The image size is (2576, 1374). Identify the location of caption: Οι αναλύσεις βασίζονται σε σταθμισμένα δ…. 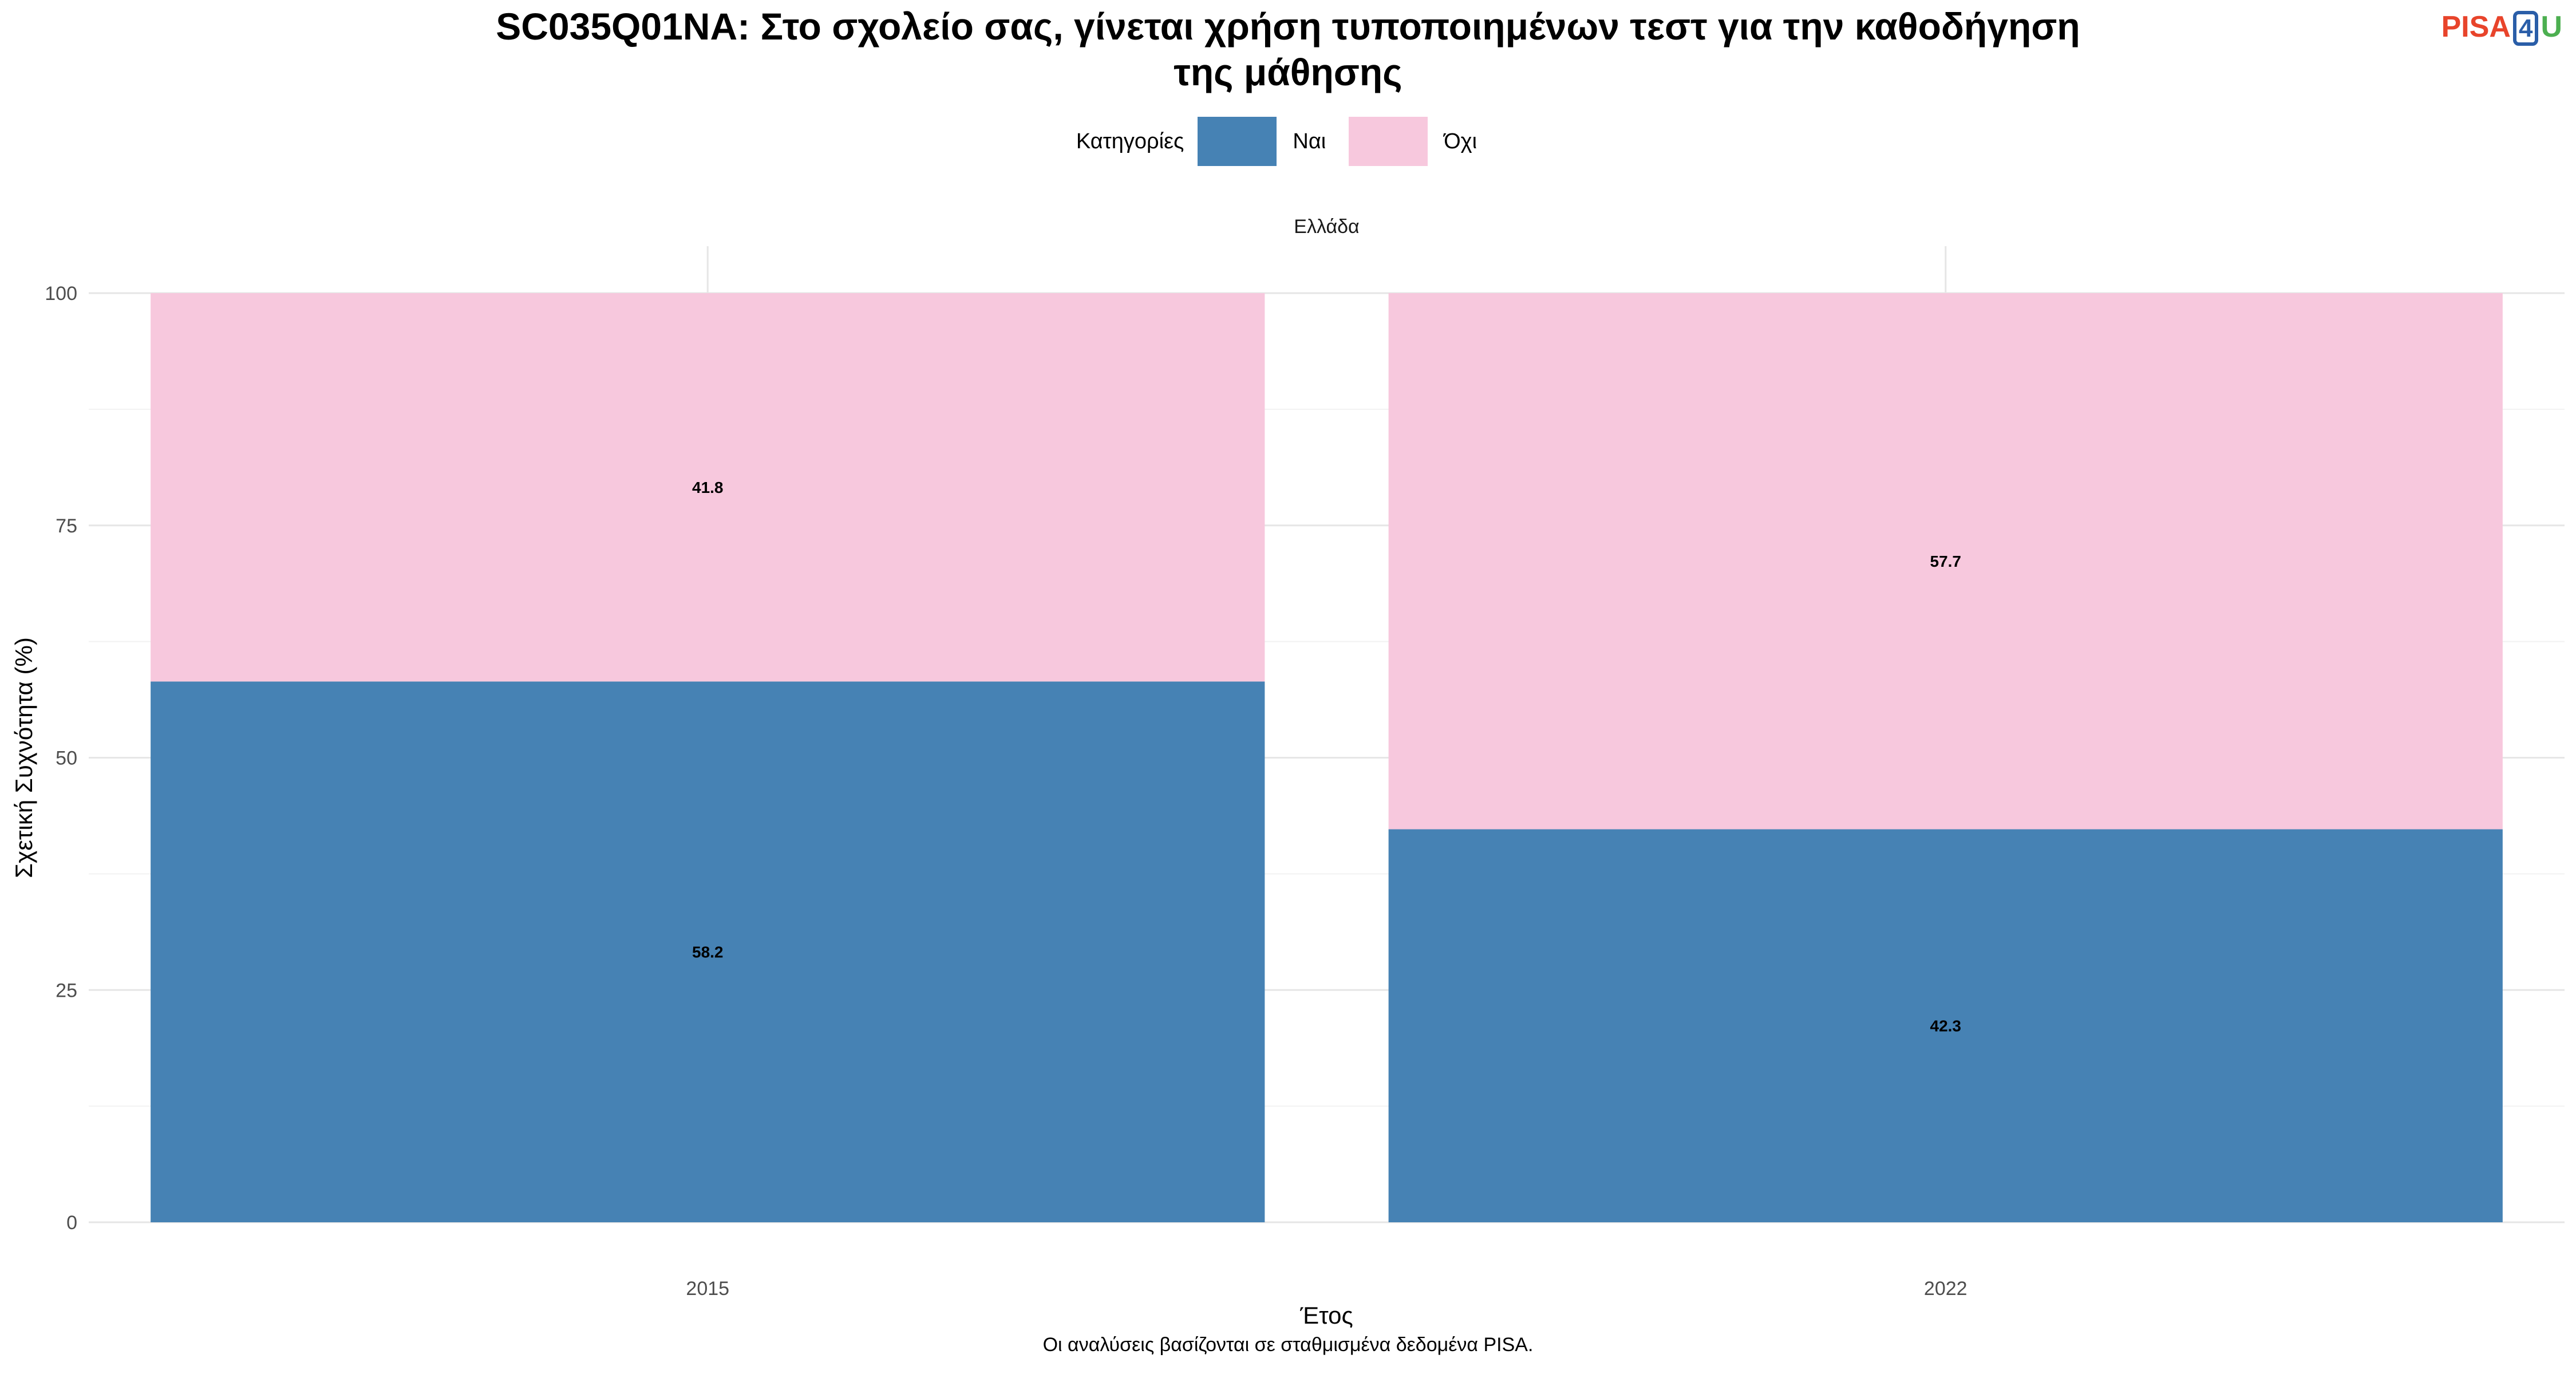
(1288, 1345).